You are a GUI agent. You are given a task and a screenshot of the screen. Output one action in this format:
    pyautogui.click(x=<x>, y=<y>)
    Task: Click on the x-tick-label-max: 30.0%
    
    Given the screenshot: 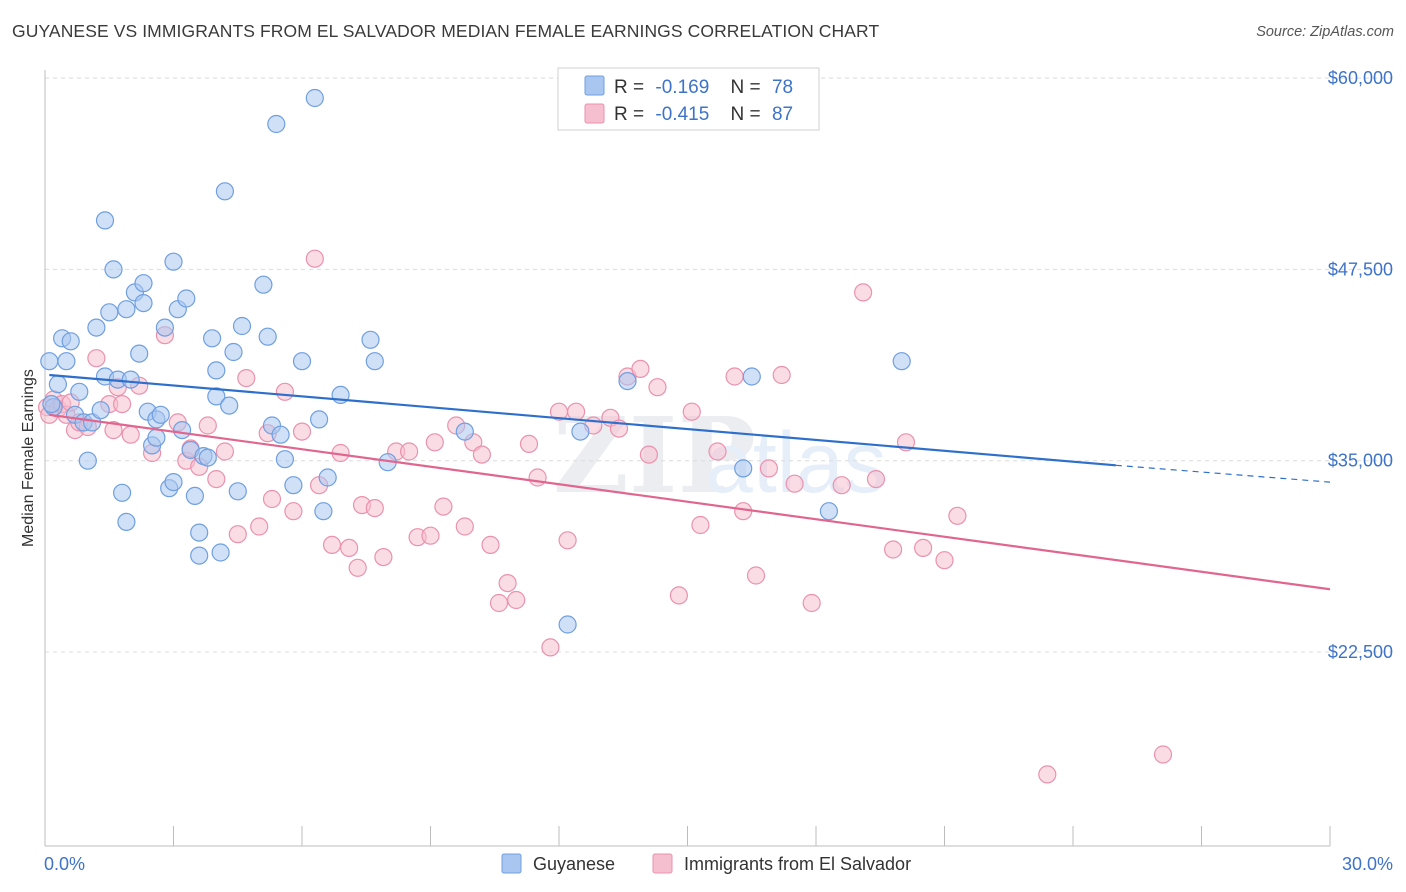 What is the action you would take?
    pyautogui.click(x=1367, y=864)
    